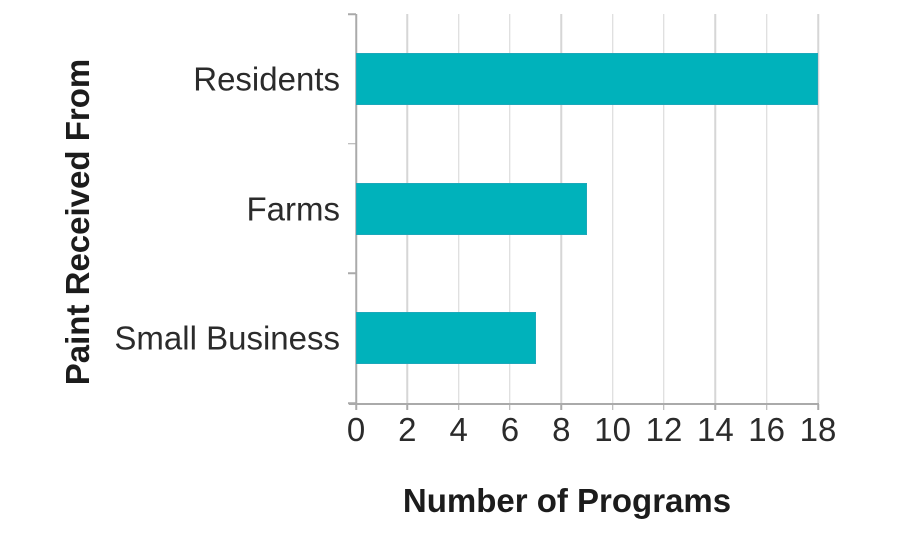 This screenshot has width=900, height=550. Describe the element at coordinates (664, 429) in the screenshot. I see `x-tick-label-12: 12` at that location.